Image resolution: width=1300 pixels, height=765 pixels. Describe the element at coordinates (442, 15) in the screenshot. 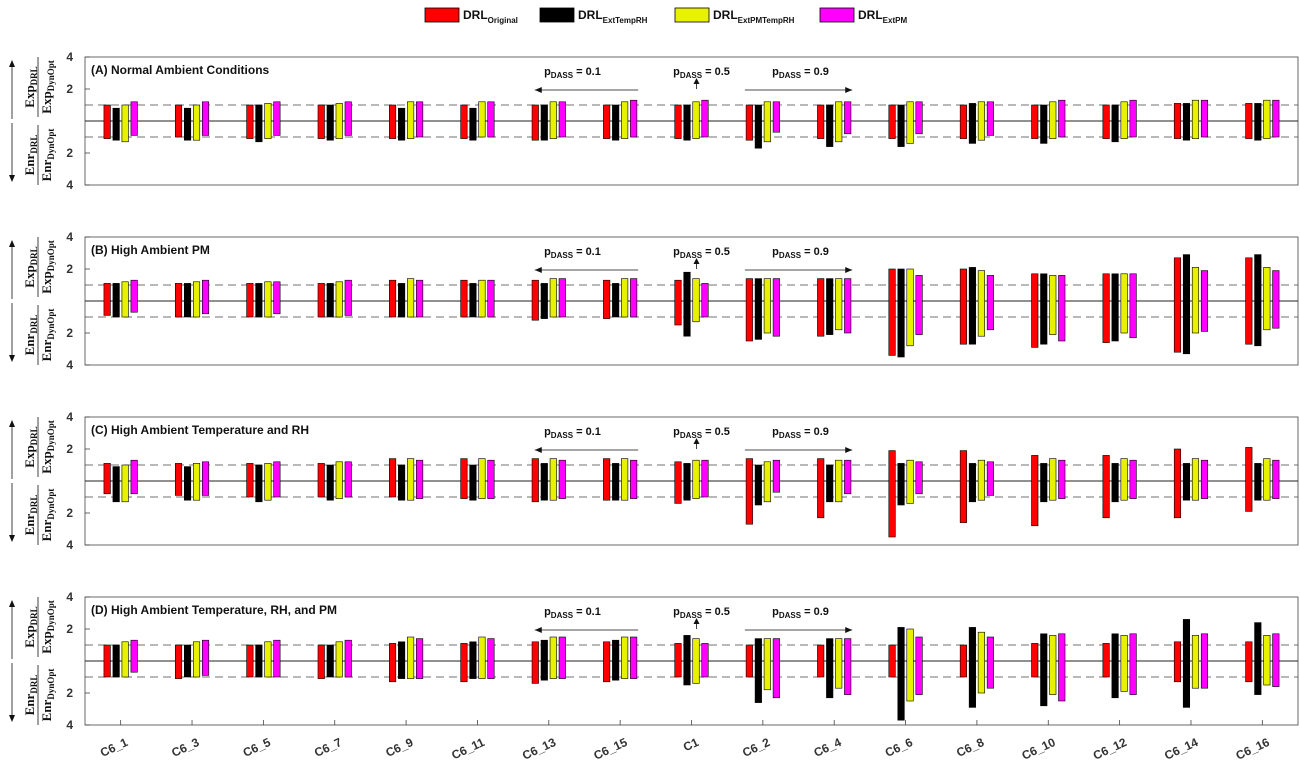

I see `legend-swatch-DRL_Original` at that location.